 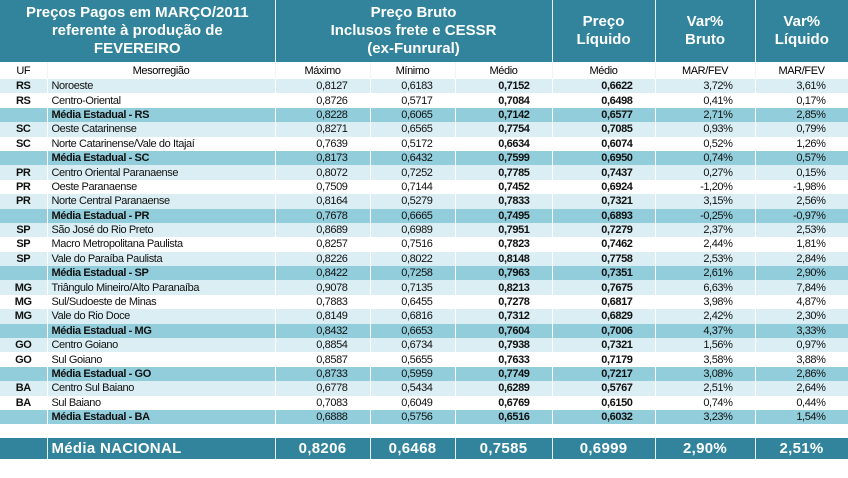 What do you see at coordinates (323, 417) in the screenshot?
I see `maximo-cell: 0,6888` at bounding box center [323, 417].